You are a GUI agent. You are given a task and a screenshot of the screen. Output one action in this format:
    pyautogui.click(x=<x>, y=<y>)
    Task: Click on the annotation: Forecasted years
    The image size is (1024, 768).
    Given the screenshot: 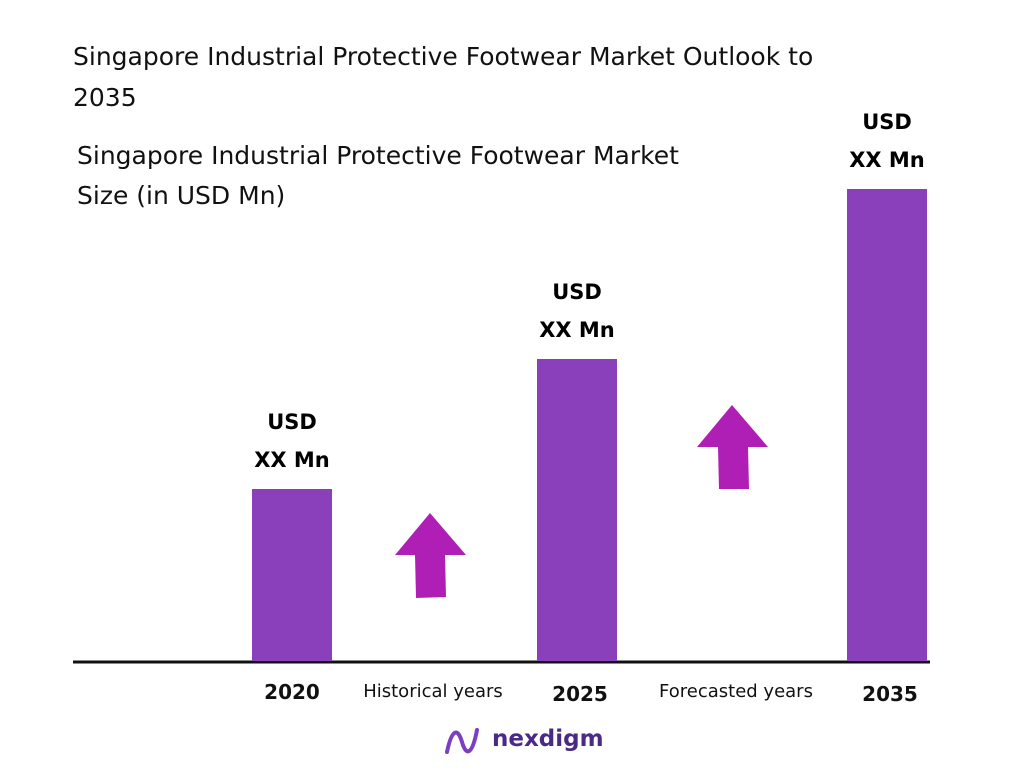 What is the action you would take?
    pyautogui.click(x=736, y=691)
    